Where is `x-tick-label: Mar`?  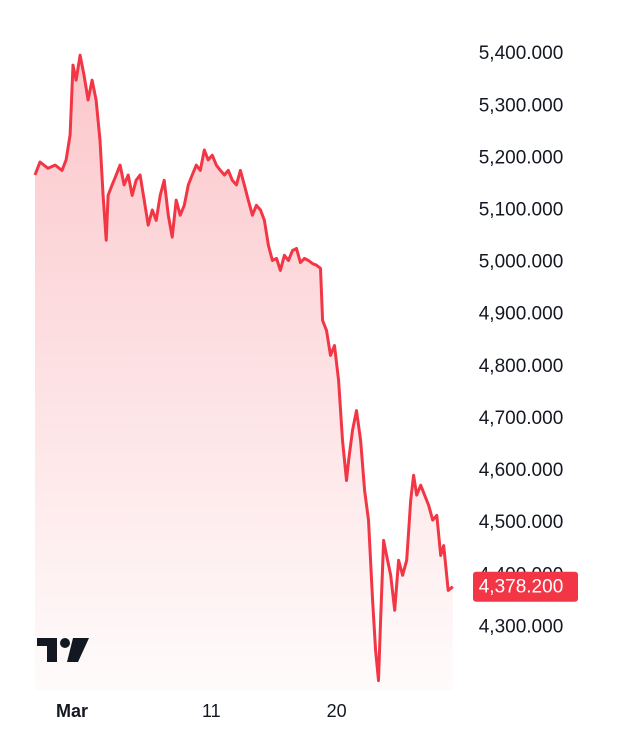 x-tick-label: Mar is located at coordinates (72, 711).